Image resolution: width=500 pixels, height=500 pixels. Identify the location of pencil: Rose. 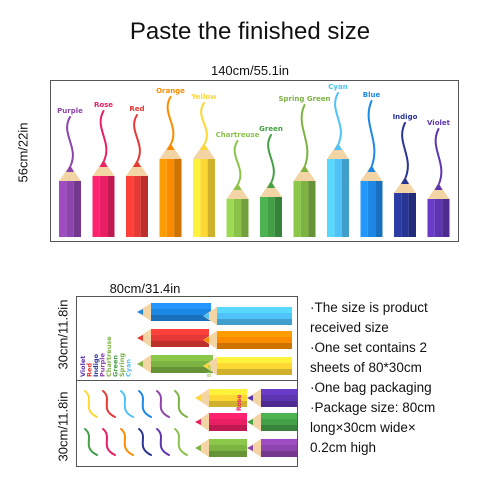
(103, 169).